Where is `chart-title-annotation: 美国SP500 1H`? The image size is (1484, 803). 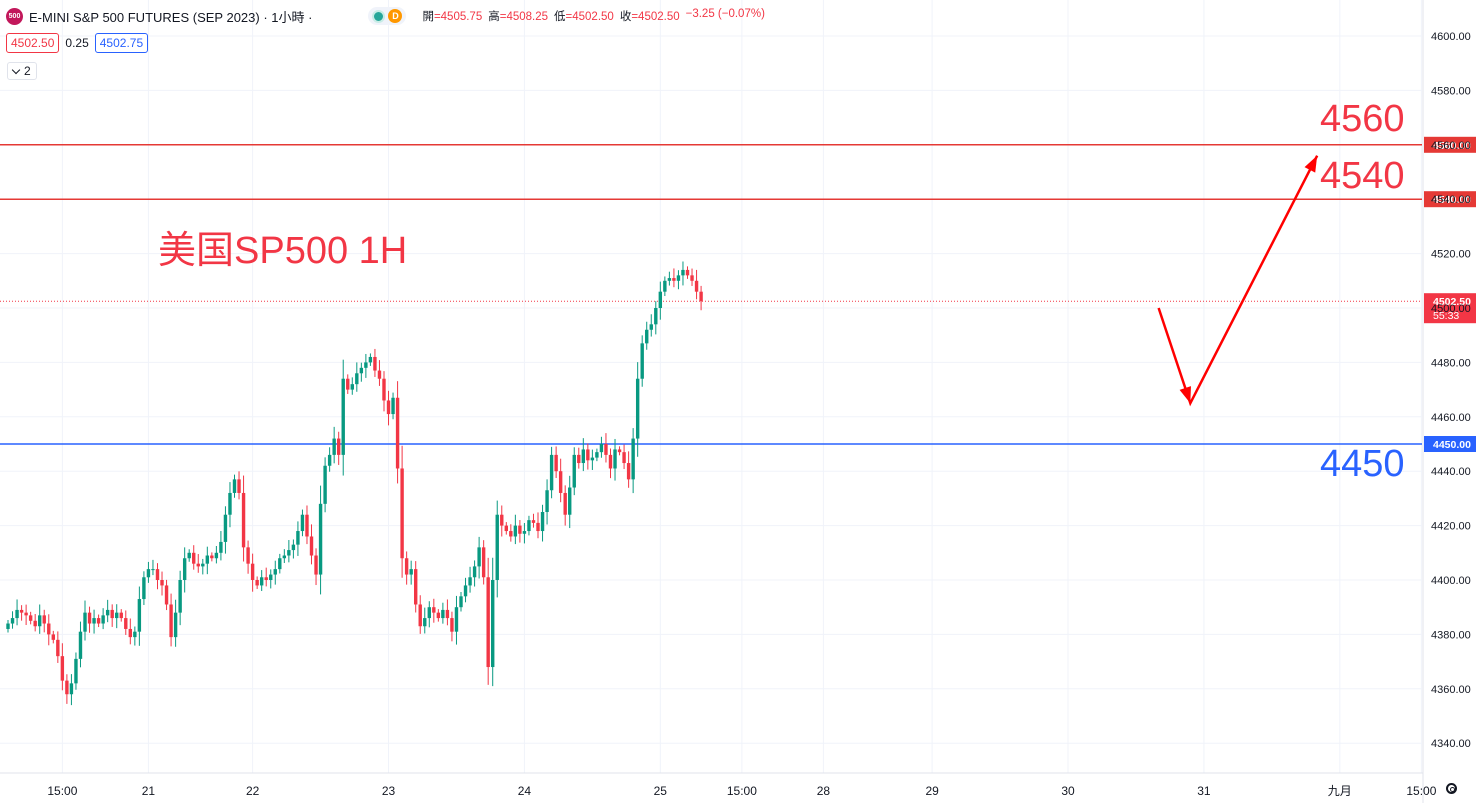
chart-title-annotation: 美国SP500 1H is located at coordinates (283, 251).